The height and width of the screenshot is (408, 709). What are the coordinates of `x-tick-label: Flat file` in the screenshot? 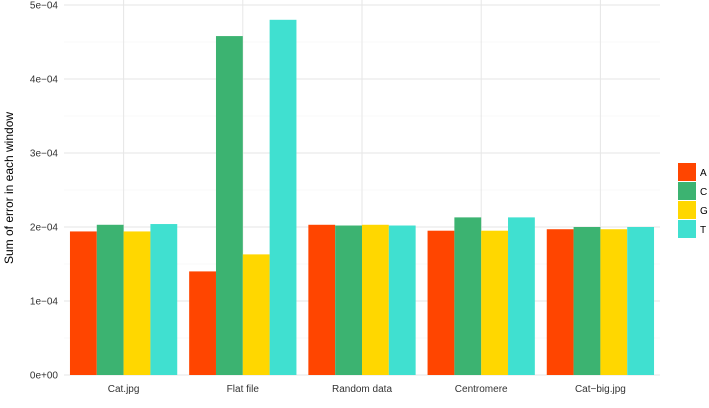 It's located at (243, 389).